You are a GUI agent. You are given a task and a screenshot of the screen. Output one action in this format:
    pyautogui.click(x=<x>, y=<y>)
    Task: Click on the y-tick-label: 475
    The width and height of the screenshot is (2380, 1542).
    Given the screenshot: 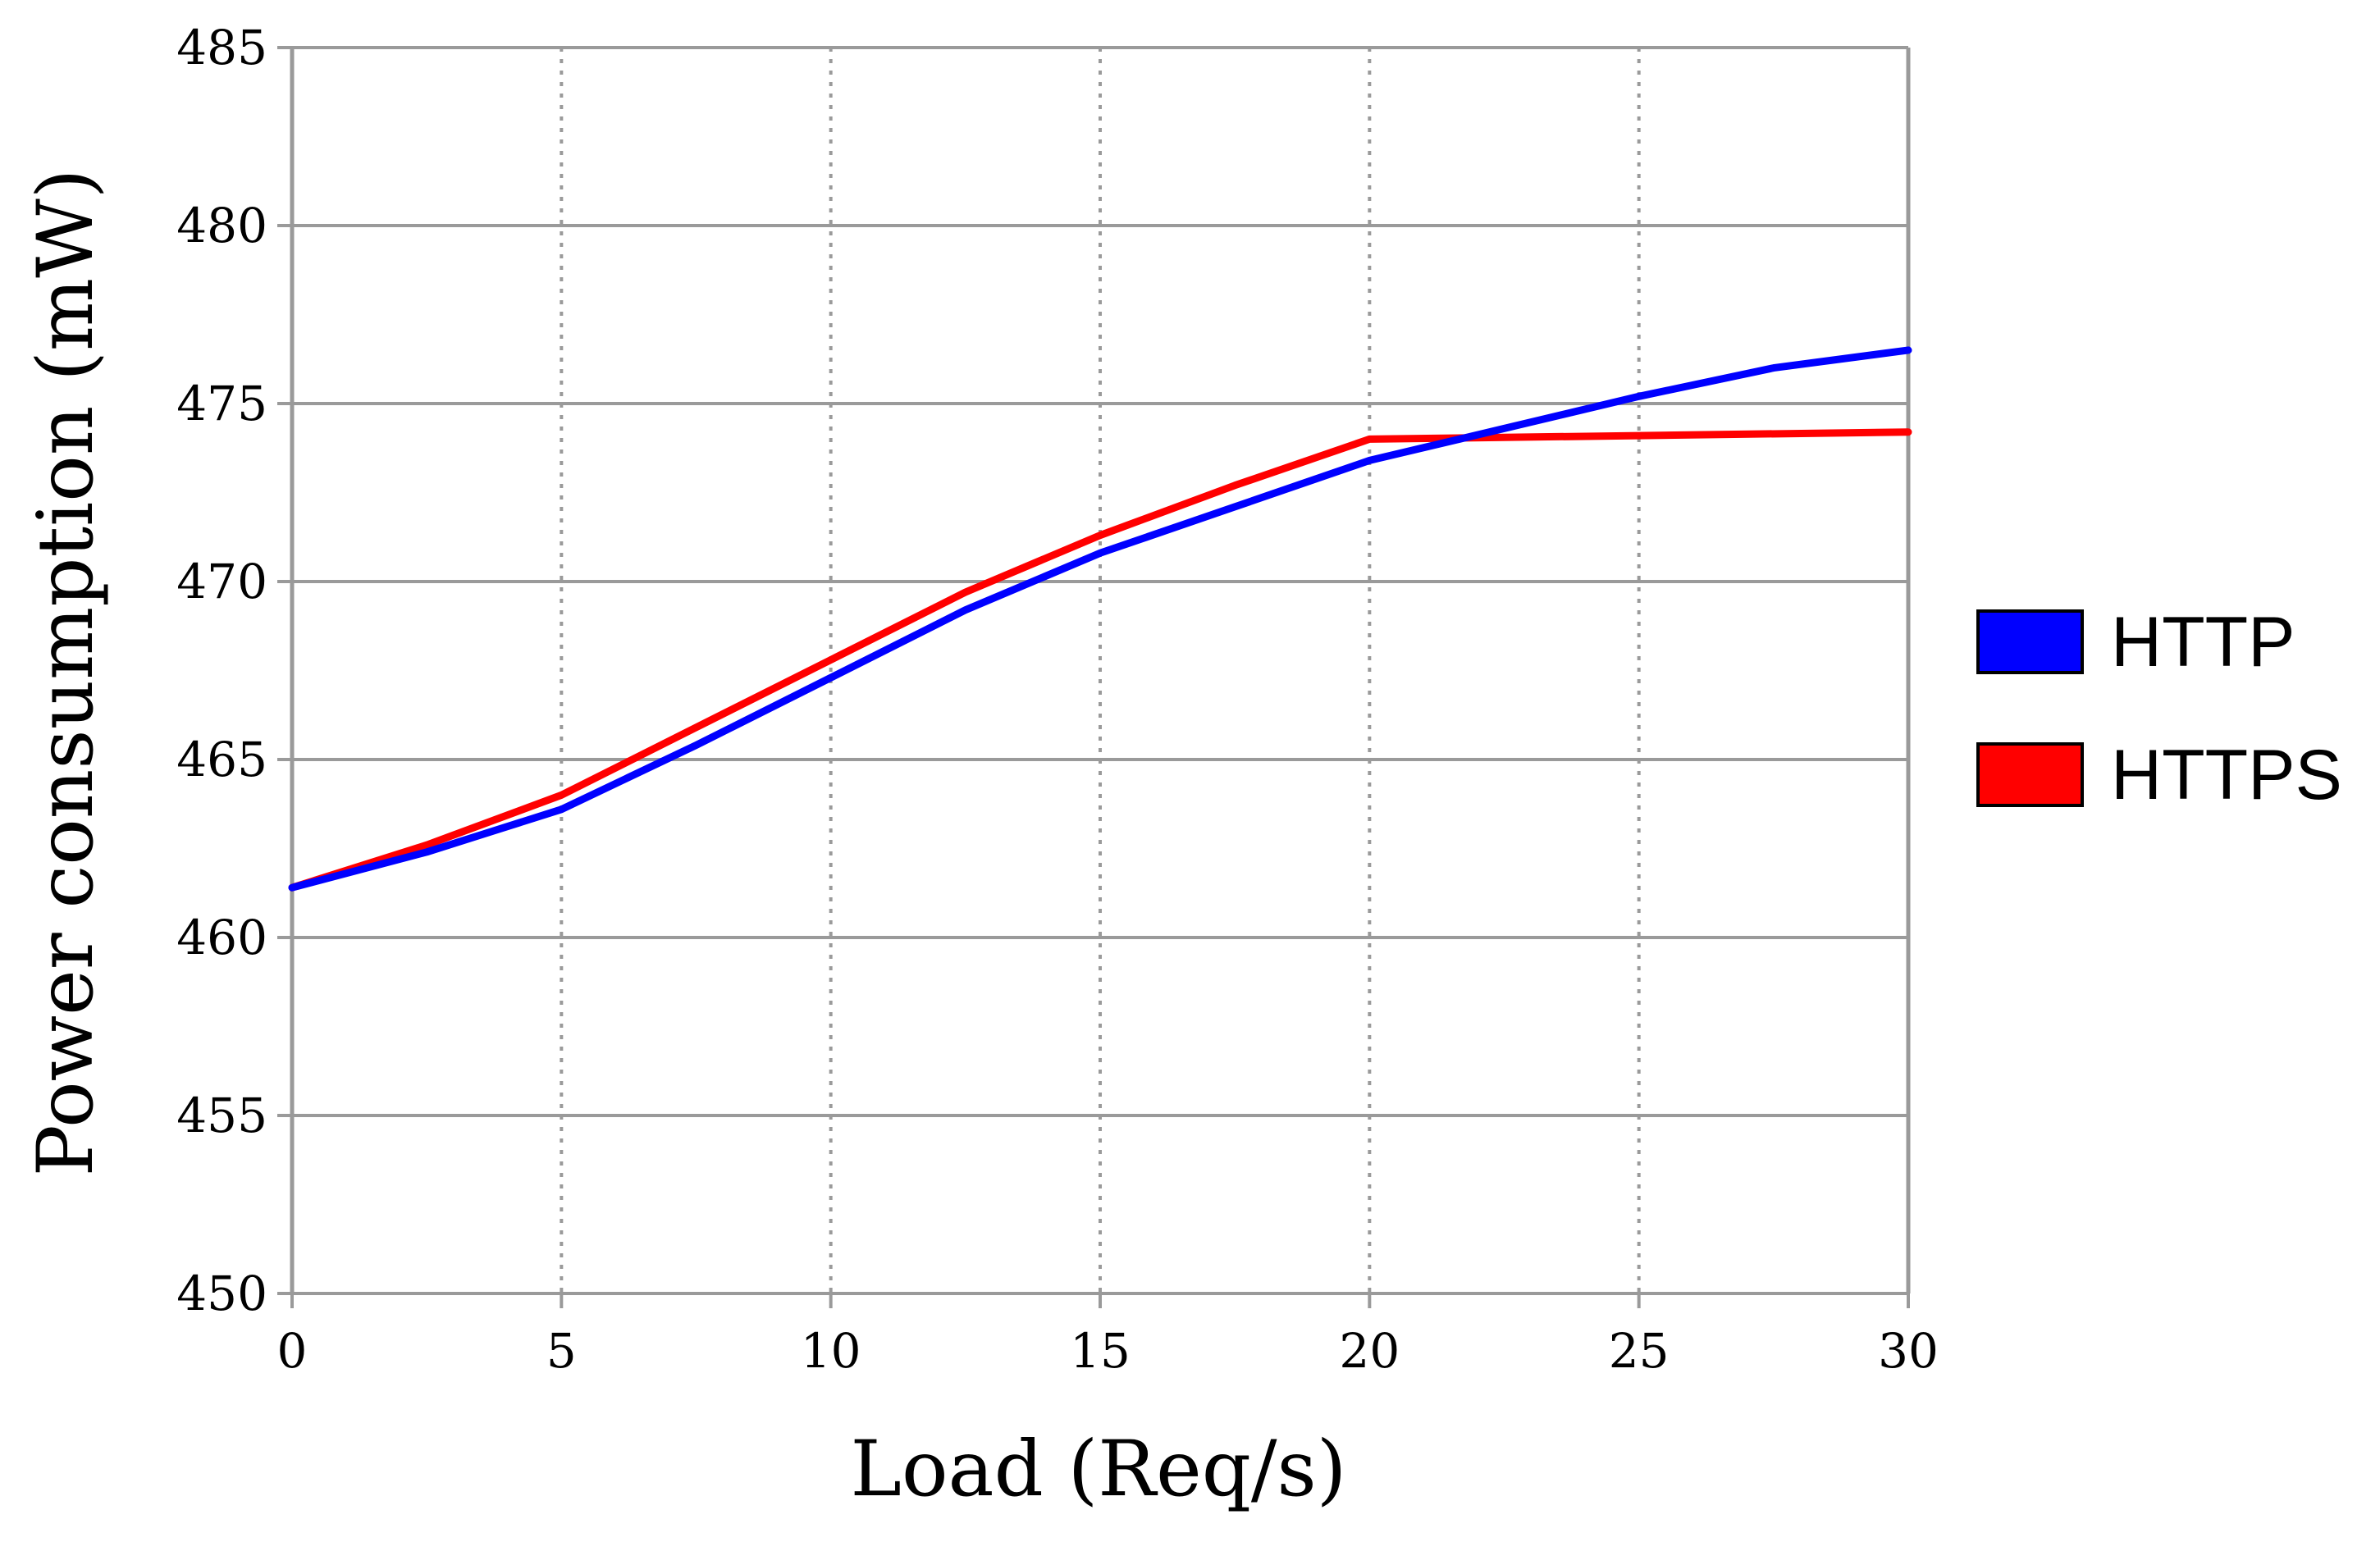 What is the action you would take?
    pyautogui.click(x=222, y=404)
    